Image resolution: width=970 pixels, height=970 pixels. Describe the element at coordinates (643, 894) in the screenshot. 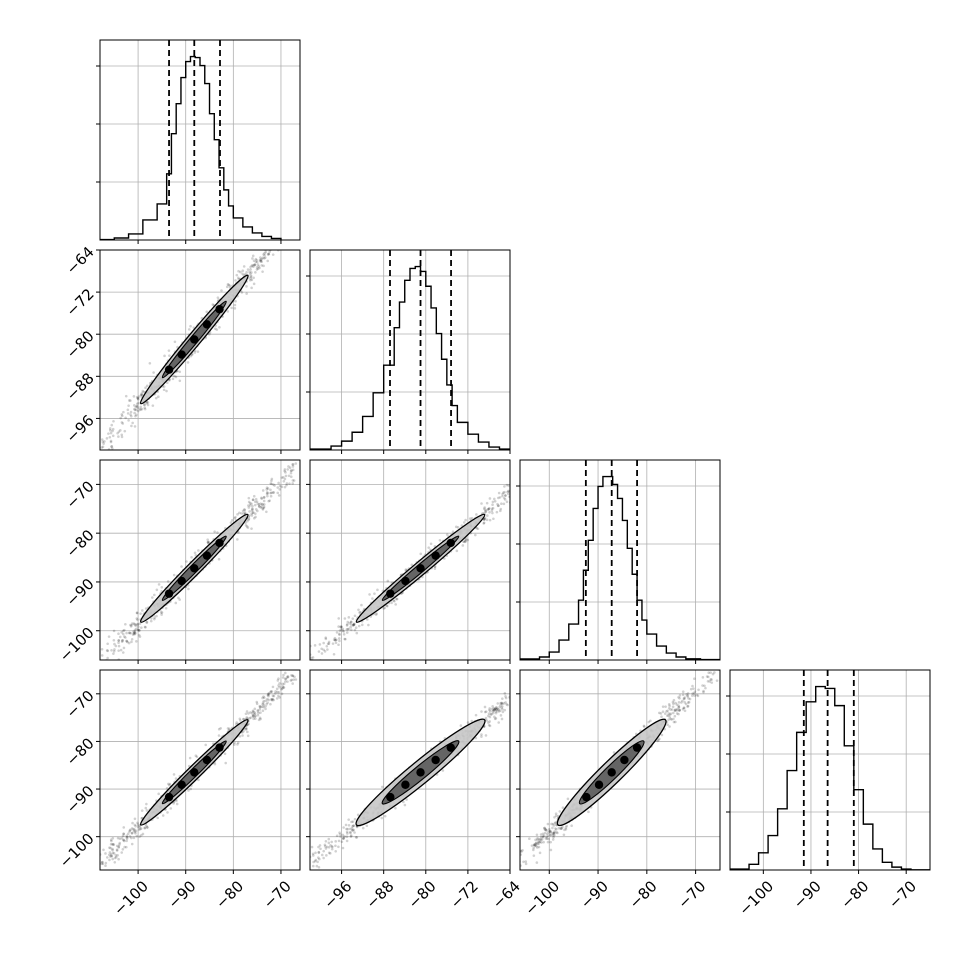

I see `x-tick-label: −80` at that location.